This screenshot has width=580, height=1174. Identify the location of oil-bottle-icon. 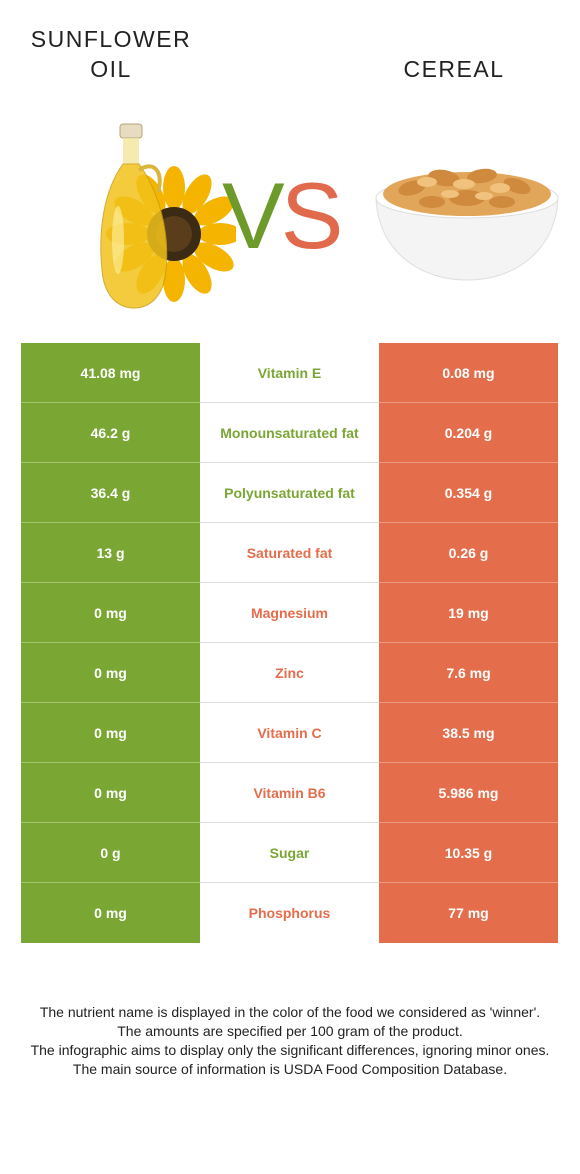
(134, 216).